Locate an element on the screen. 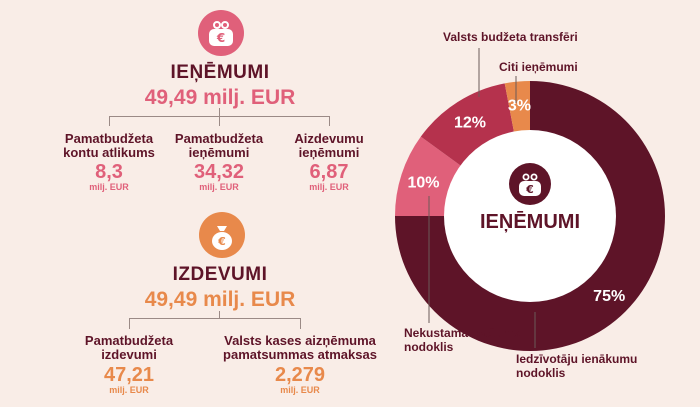 The height and width of the screenshot is (407, 700). callout-income-tax: Iedzīvotāju ienākumu nodoklis is located at coordinates (577, 366).